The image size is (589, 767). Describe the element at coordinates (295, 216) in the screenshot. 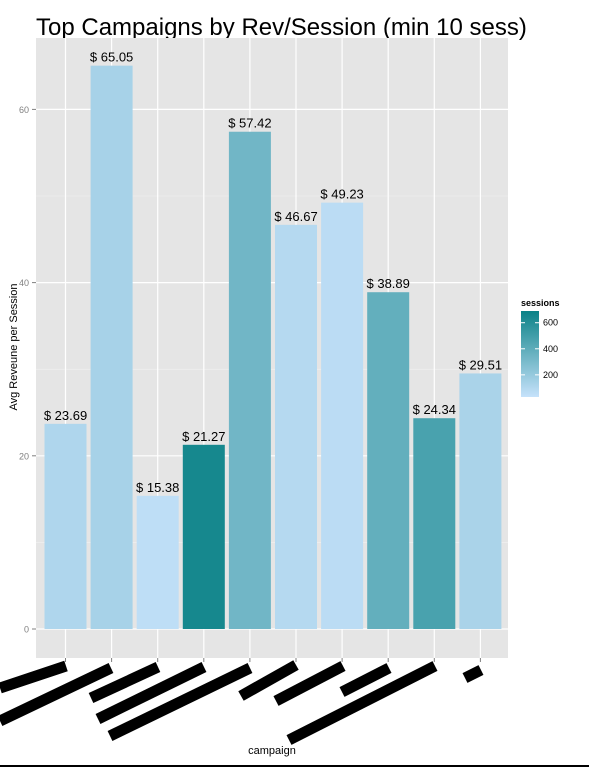

I see `bar-value-label: $ 46.67` at that location.